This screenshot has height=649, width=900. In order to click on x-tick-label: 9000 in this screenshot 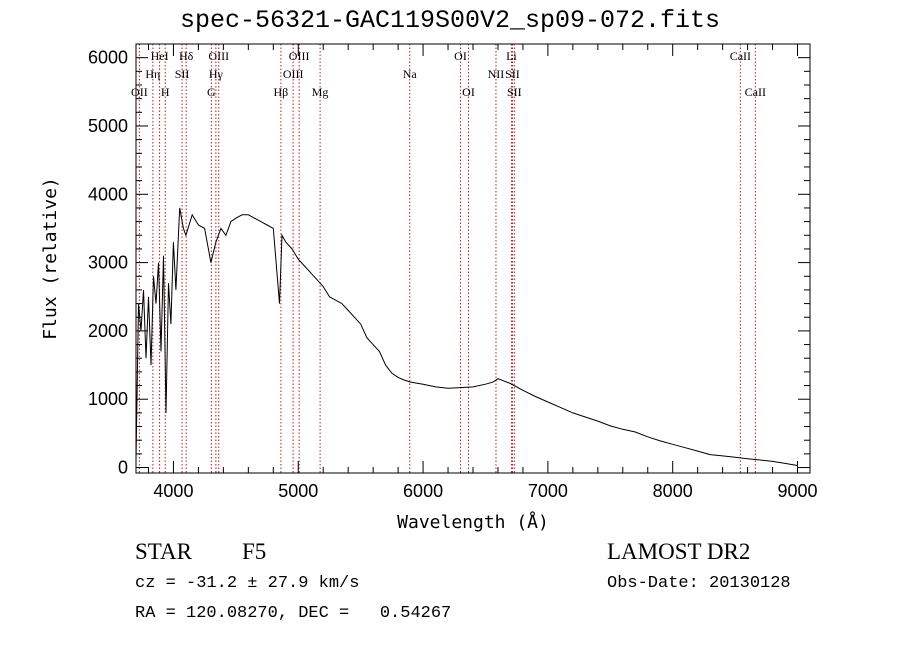, I will do `click(797, 491)`.